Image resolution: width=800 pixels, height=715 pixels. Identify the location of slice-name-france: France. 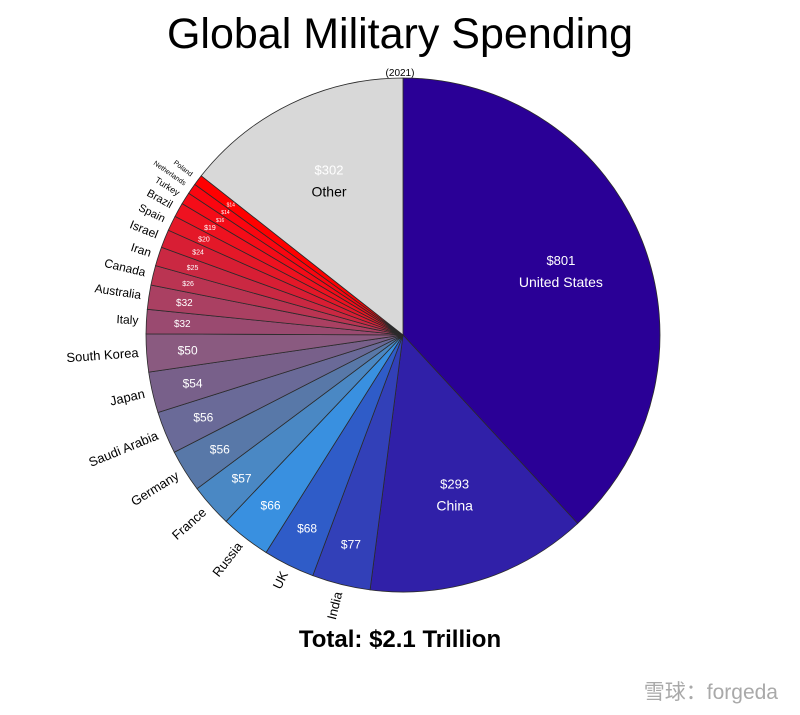
(189, 524).